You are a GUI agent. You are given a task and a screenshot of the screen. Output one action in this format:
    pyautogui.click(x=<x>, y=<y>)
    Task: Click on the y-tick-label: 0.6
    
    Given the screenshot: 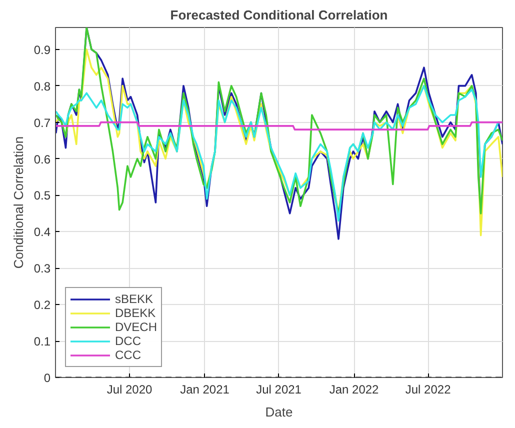 What is the action you would take?
    pyautogui.click(x=42, y=159)
    